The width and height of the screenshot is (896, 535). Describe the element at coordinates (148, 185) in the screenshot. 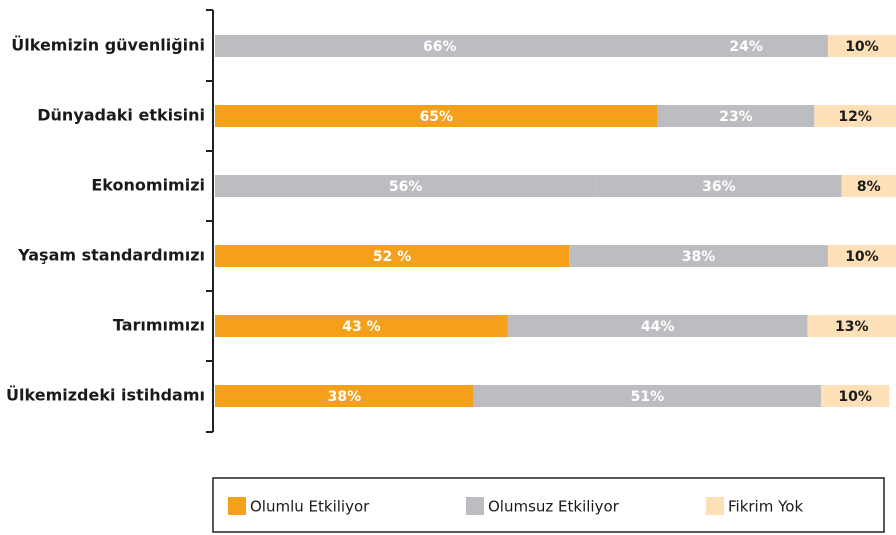

I see `category-label: Ekonomimizi` at that location.